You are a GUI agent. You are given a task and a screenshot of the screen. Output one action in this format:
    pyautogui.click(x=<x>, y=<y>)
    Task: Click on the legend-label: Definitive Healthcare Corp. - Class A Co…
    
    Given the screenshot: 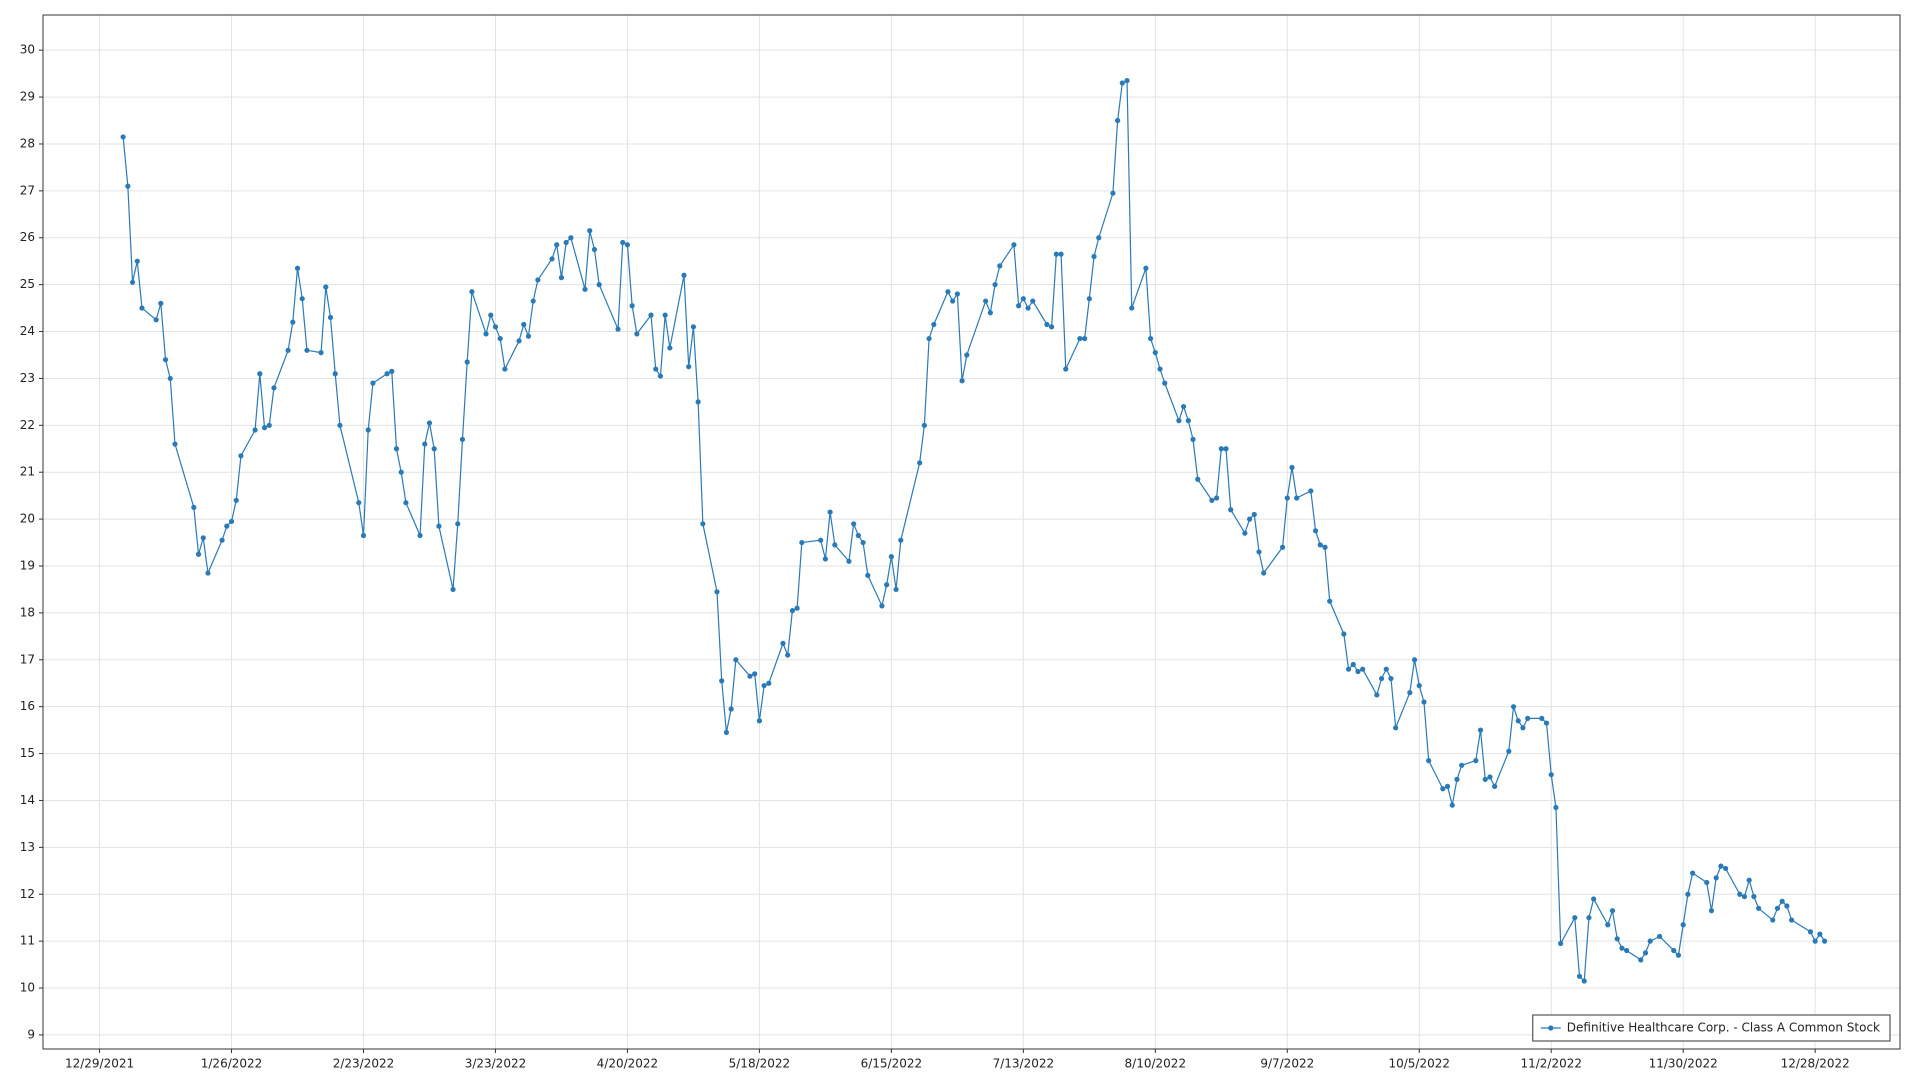 What is the action you would take?
    pyautogui.click(x=1723, y=1028)
    